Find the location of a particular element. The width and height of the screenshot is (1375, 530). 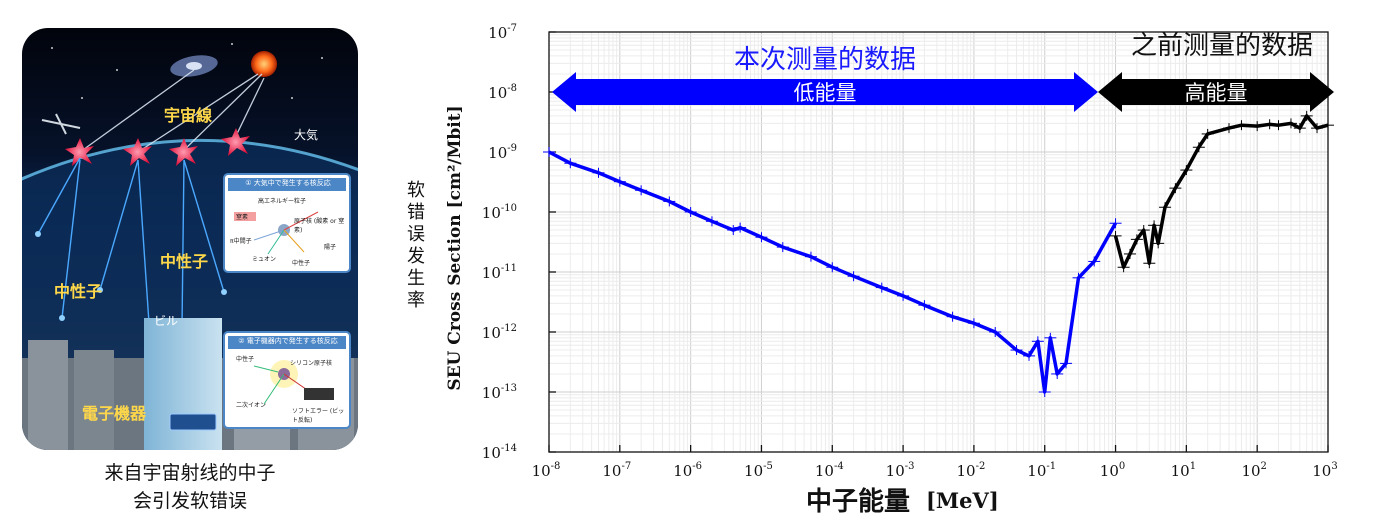

series-line is located at coordinates (1221, 191).